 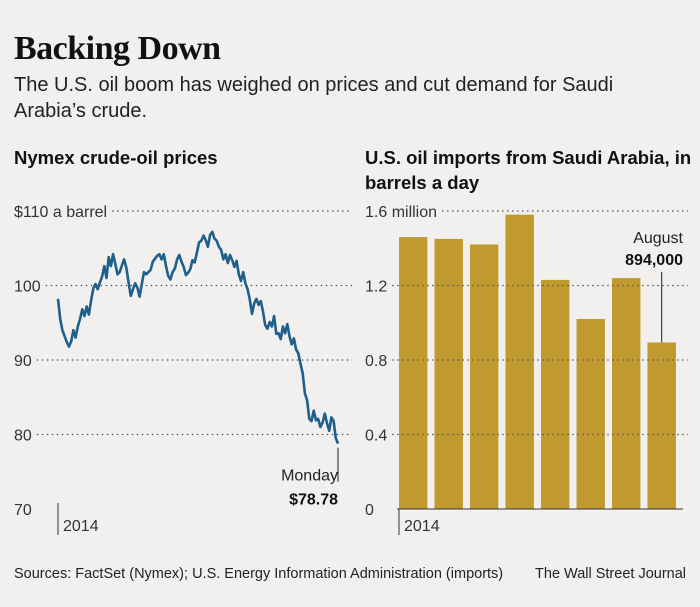 I want to click on bar-may, so click(x=555, y=394).